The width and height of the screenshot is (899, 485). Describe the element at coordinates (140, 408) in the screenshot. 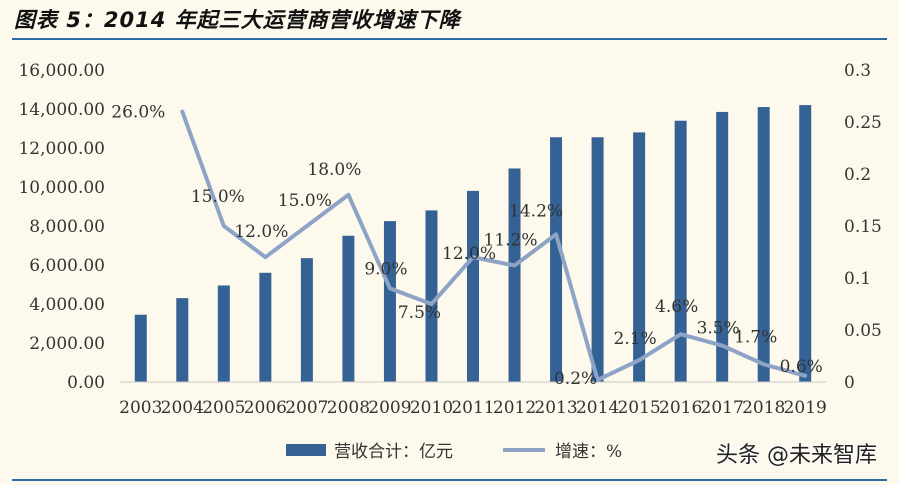

I see `x-tick-label: 2003` at that location.